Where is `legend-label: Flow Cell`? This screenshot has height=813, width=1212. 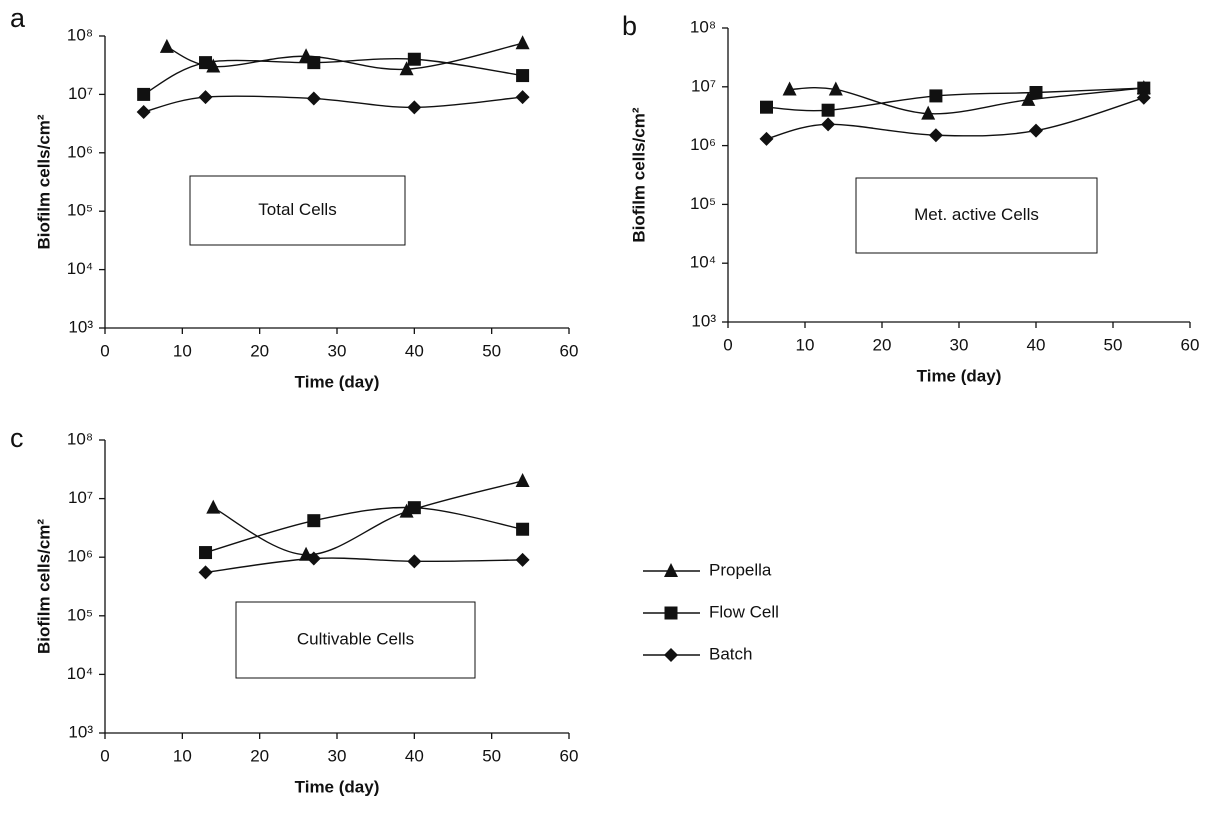
legend-label: Flow Cell is located at coordinates (744, 611).